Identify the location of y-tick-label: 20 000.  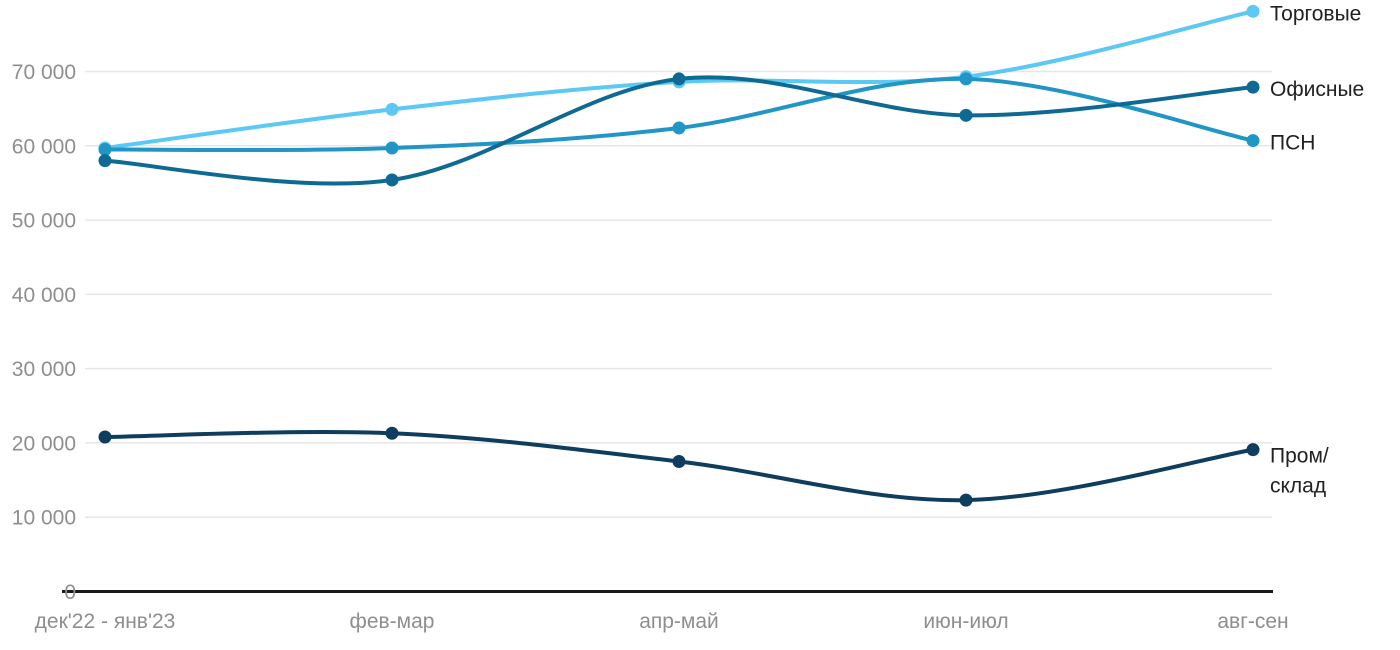
(44, 443).